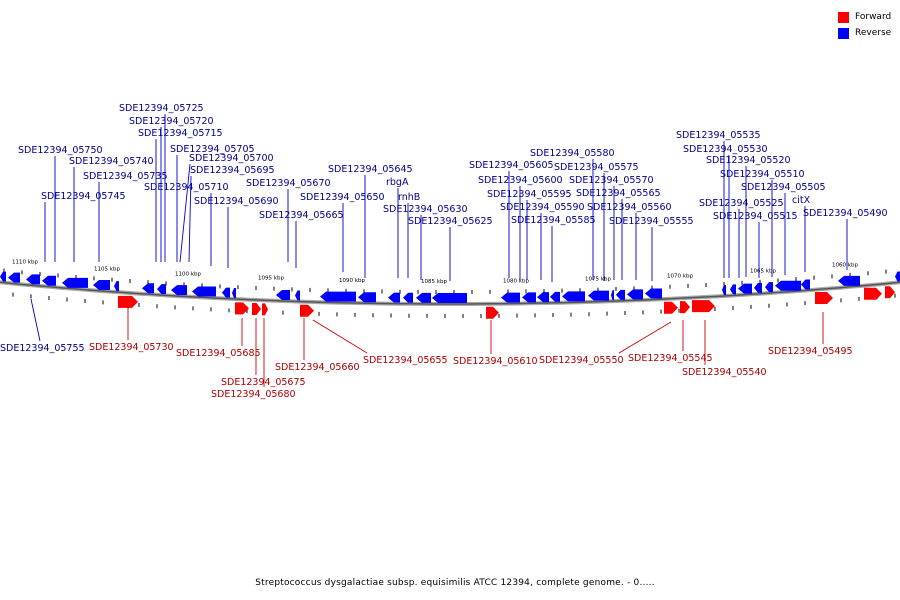 This screenshot has width=900, height=600. What do you see at coordinates (873, 33) in the screenshot?
I see `legend-reverse-label: Reverse` at bounding box center [873, 33].